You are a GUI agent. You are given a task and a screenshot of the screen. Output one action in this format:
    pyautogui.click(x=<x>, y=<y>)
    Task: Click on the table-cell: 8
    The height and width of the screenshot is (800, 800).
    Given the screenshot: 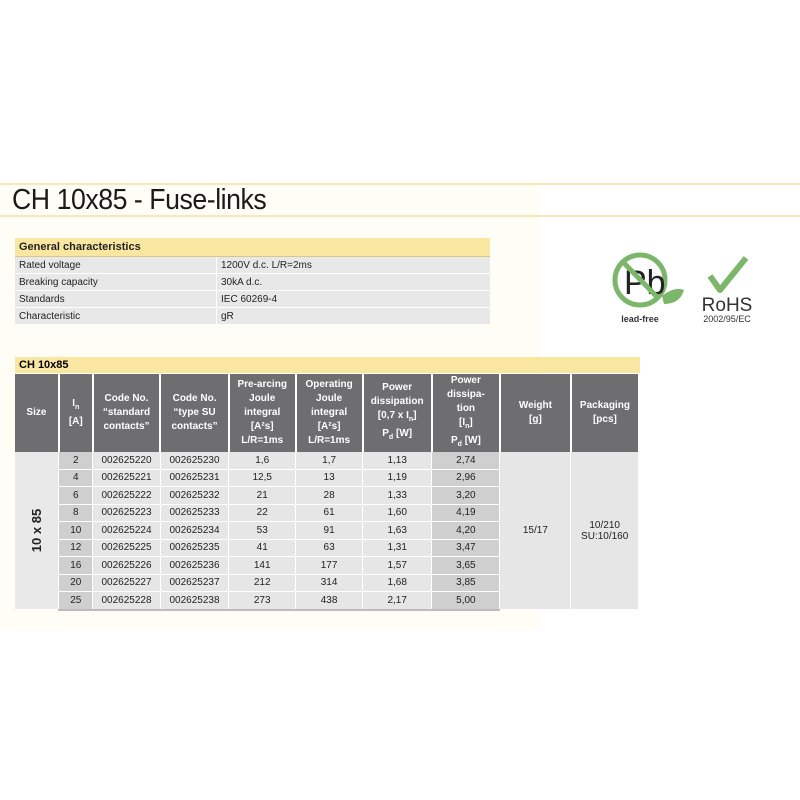 What is the action you would take?
    pyautogui.click(x=76, y=513)
    